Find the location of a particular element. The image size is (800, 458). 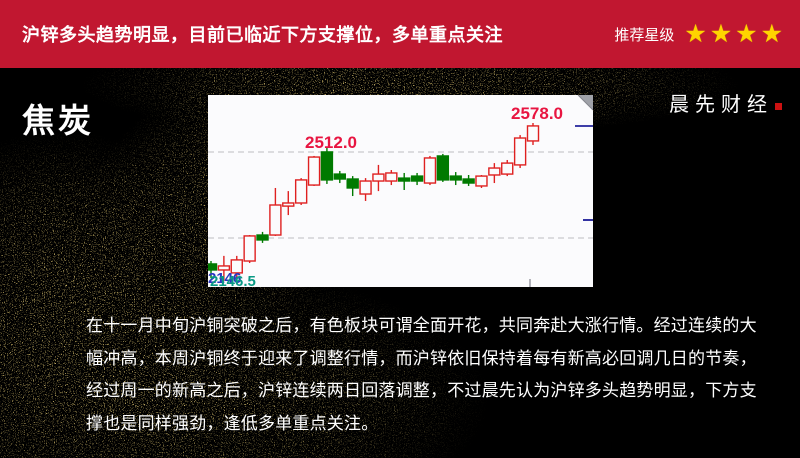

folded-corner-edge is located at coordinates (585, 103).